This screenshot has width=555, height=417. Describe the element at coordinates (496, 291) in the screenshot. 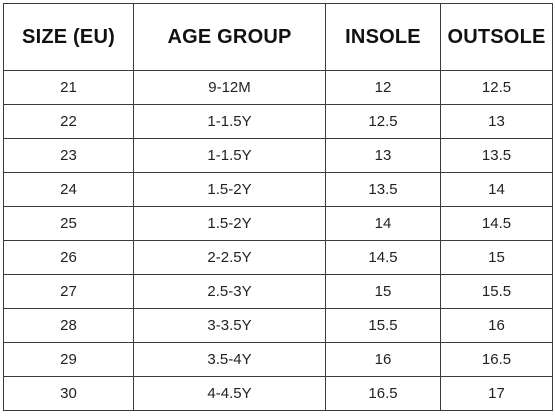

I see `cell-outsole: 15.5` at that location.